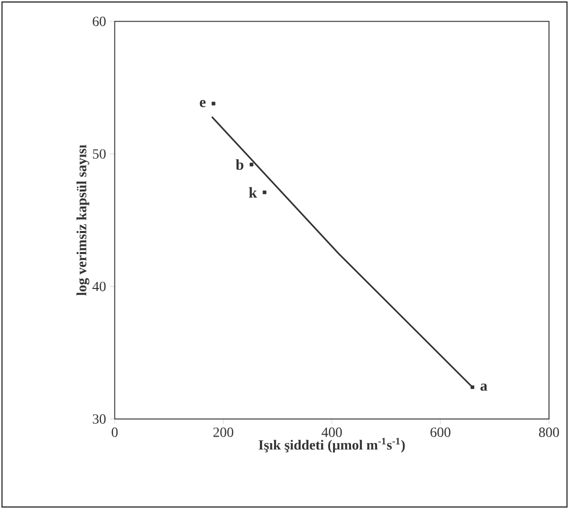  I want to click on y-axis-title: log verimsiz kapsül sayısı, so click(83, 220).